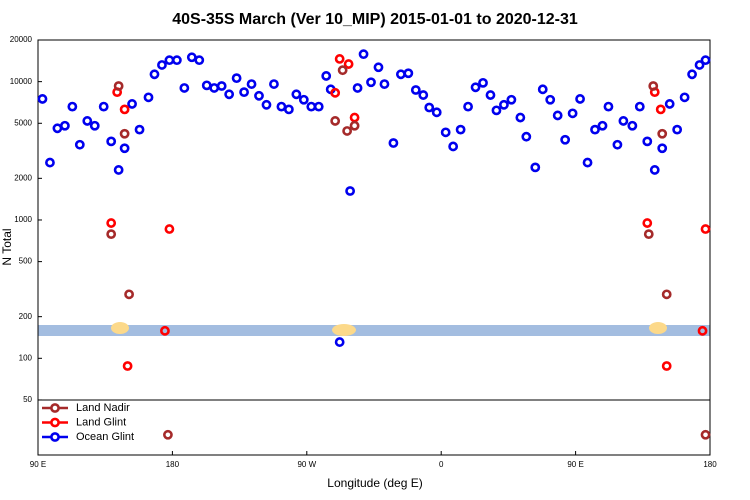 The image size is (750, 500). Describe the element at coordinates (26, 357) in the screenshot. I see `y-tick-label: 100` at that location.